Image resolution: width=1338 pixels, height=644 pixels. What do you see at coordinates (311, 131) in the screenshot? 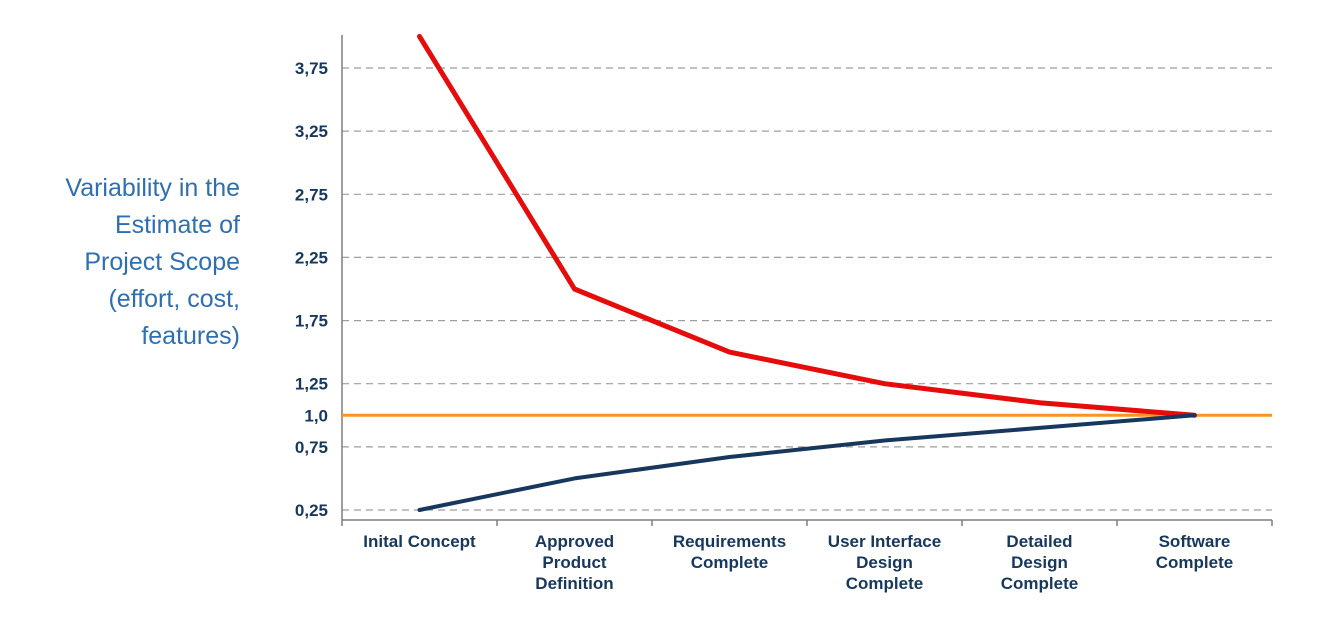
I see `y-tick-label: 3,25` at bounding box center [311, 131].